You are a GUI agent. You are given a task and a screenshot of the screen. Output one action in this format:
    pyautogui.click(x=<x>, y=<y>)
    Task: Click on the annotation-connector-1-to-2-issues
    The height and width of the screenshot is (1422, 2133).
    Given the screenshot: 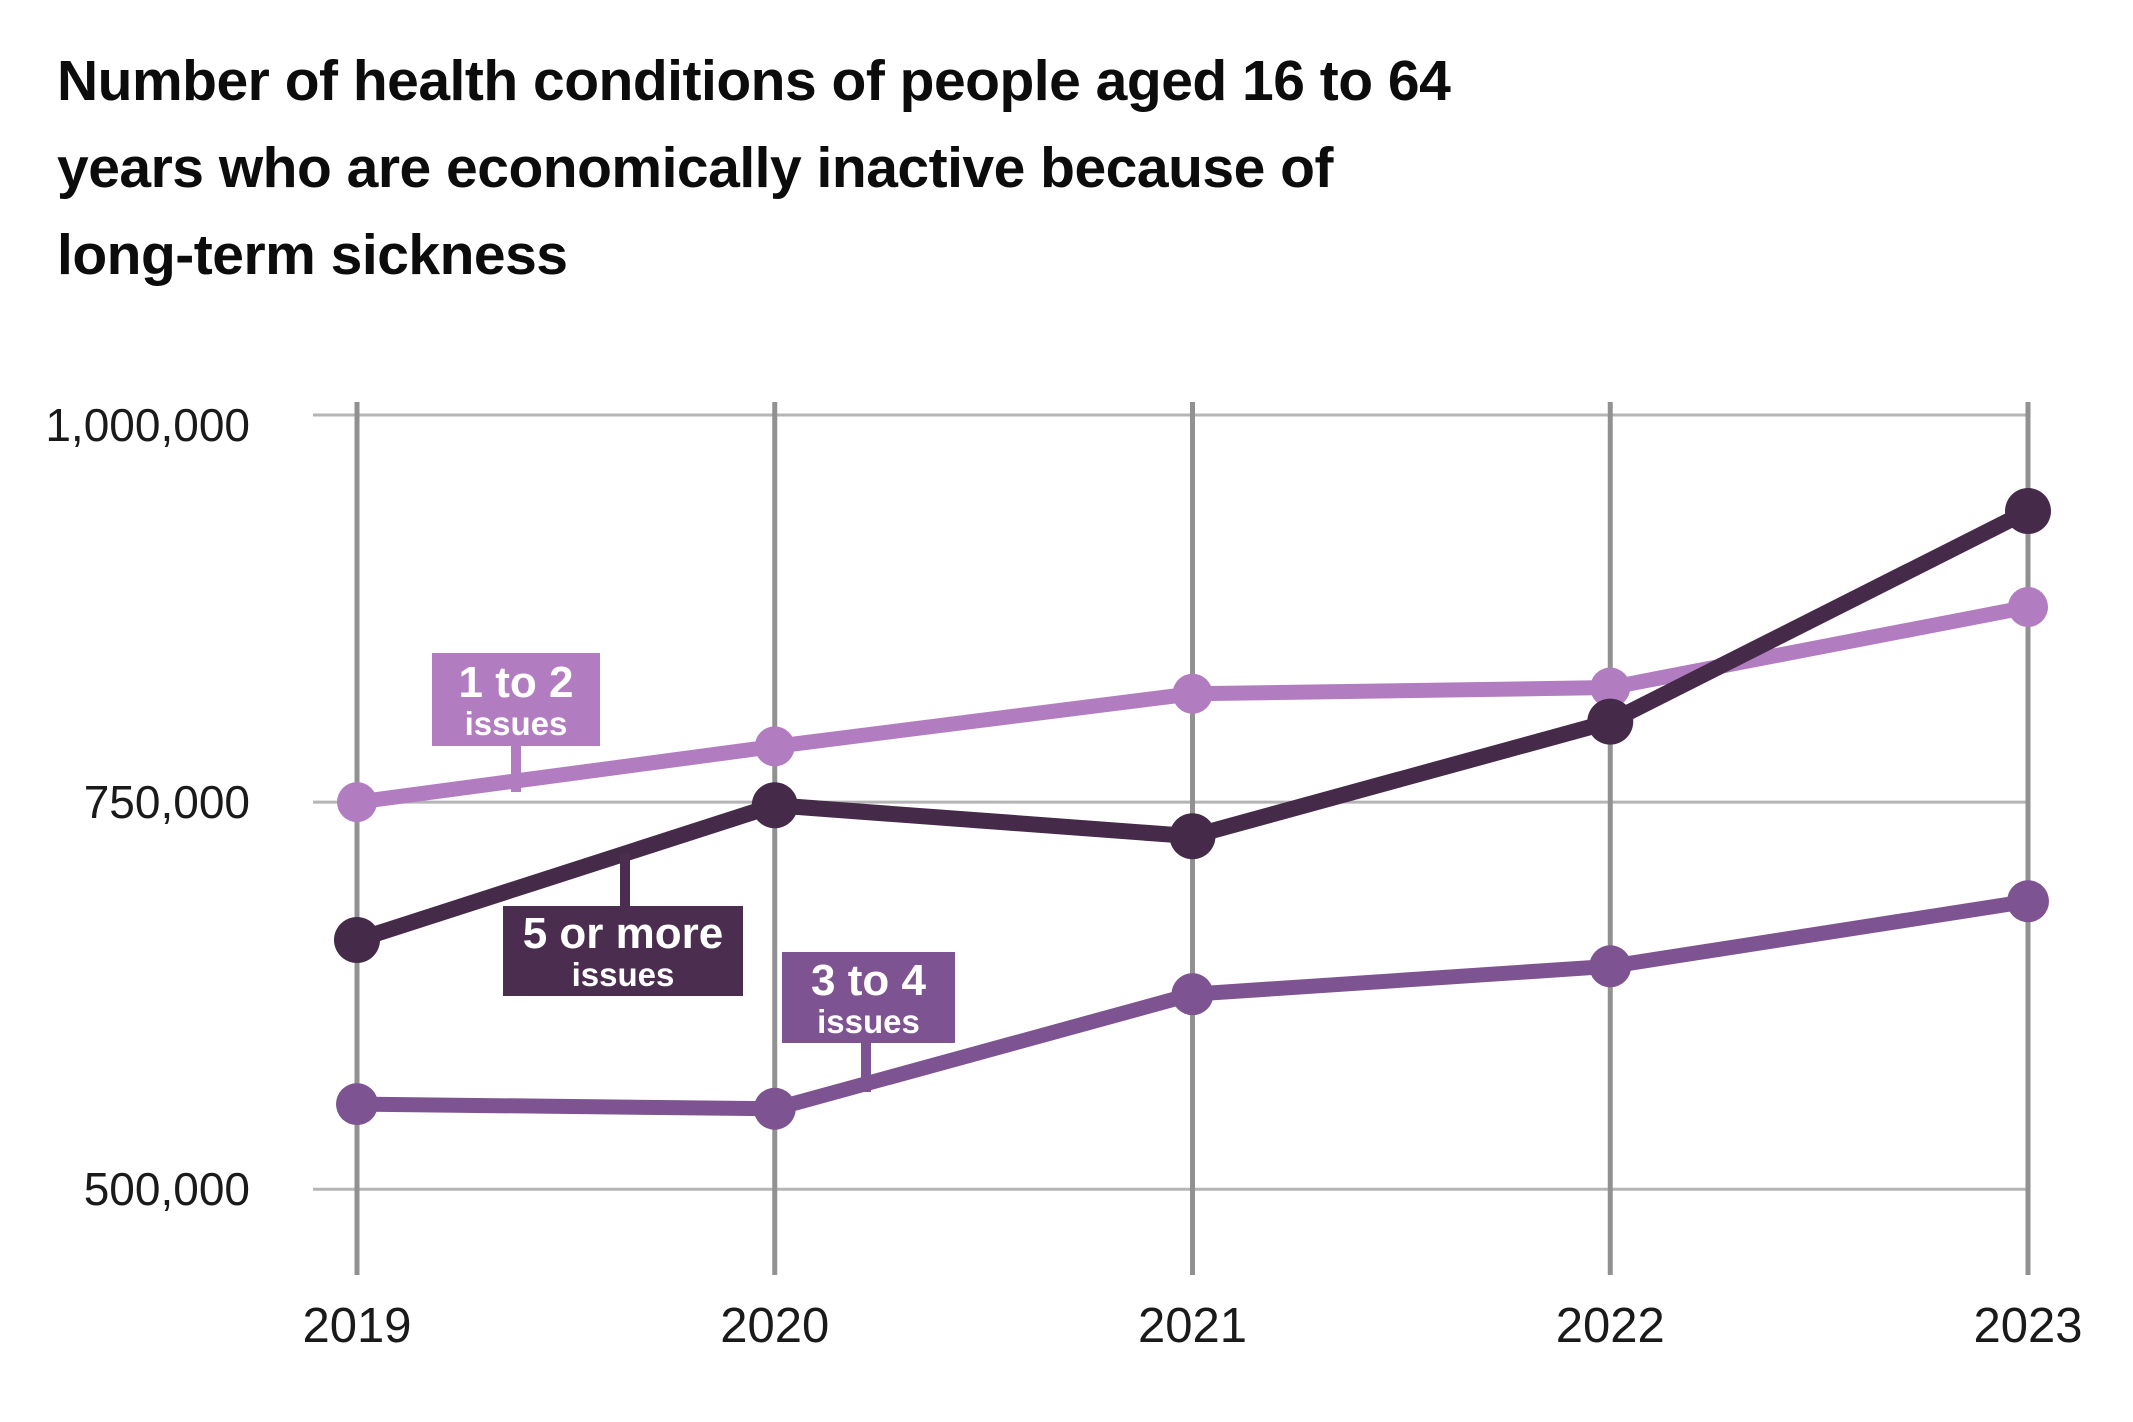 What is the action you would take?
    pyautogui.click(x=516, y=768)
    